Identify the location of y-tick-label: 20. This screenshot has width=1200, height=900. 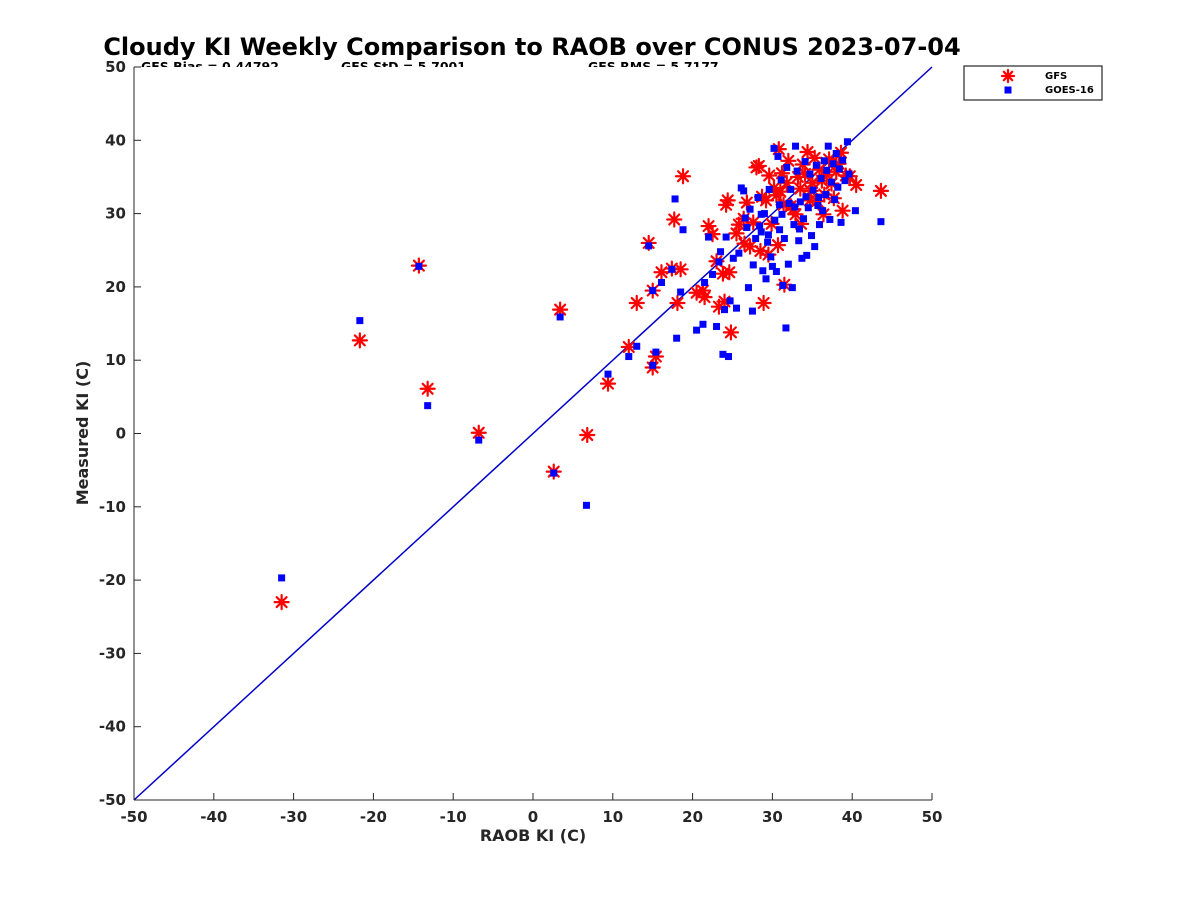
(115, 287).